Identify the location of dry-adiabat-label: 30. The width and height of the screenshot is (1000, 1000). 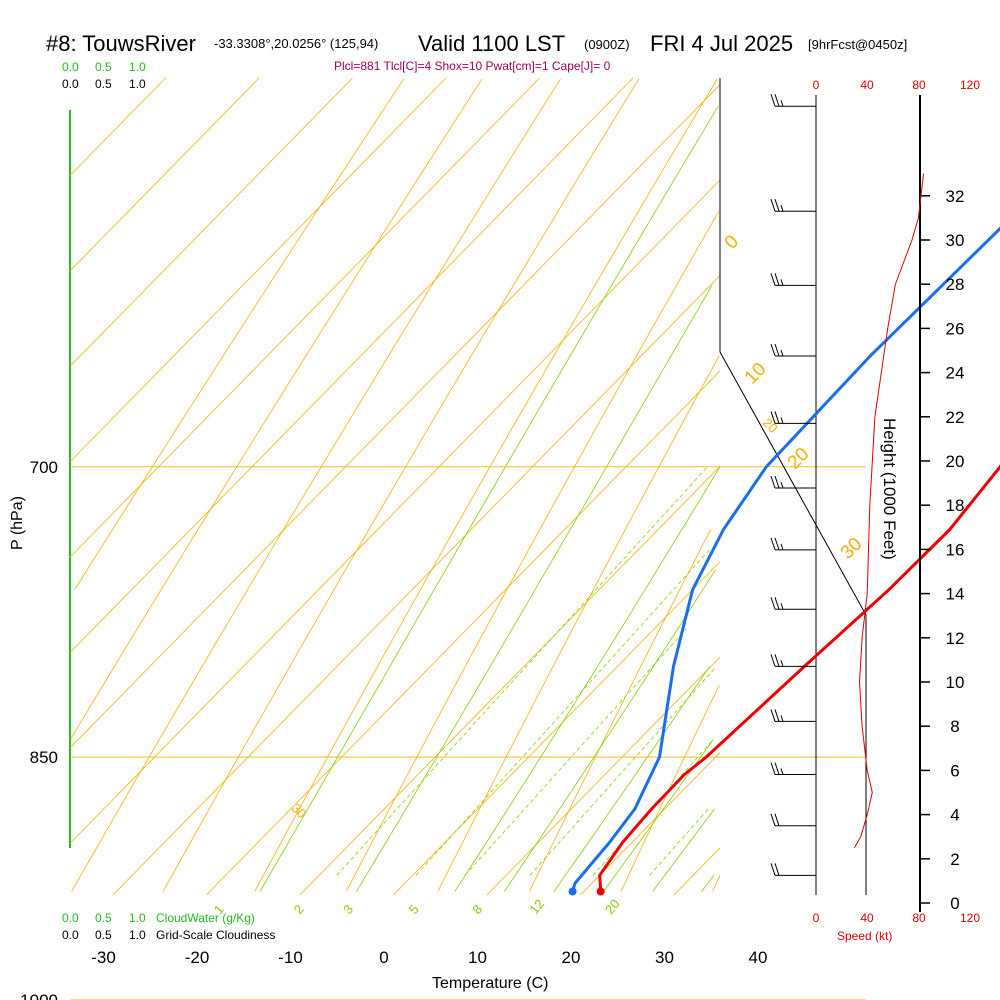
(852, 549).